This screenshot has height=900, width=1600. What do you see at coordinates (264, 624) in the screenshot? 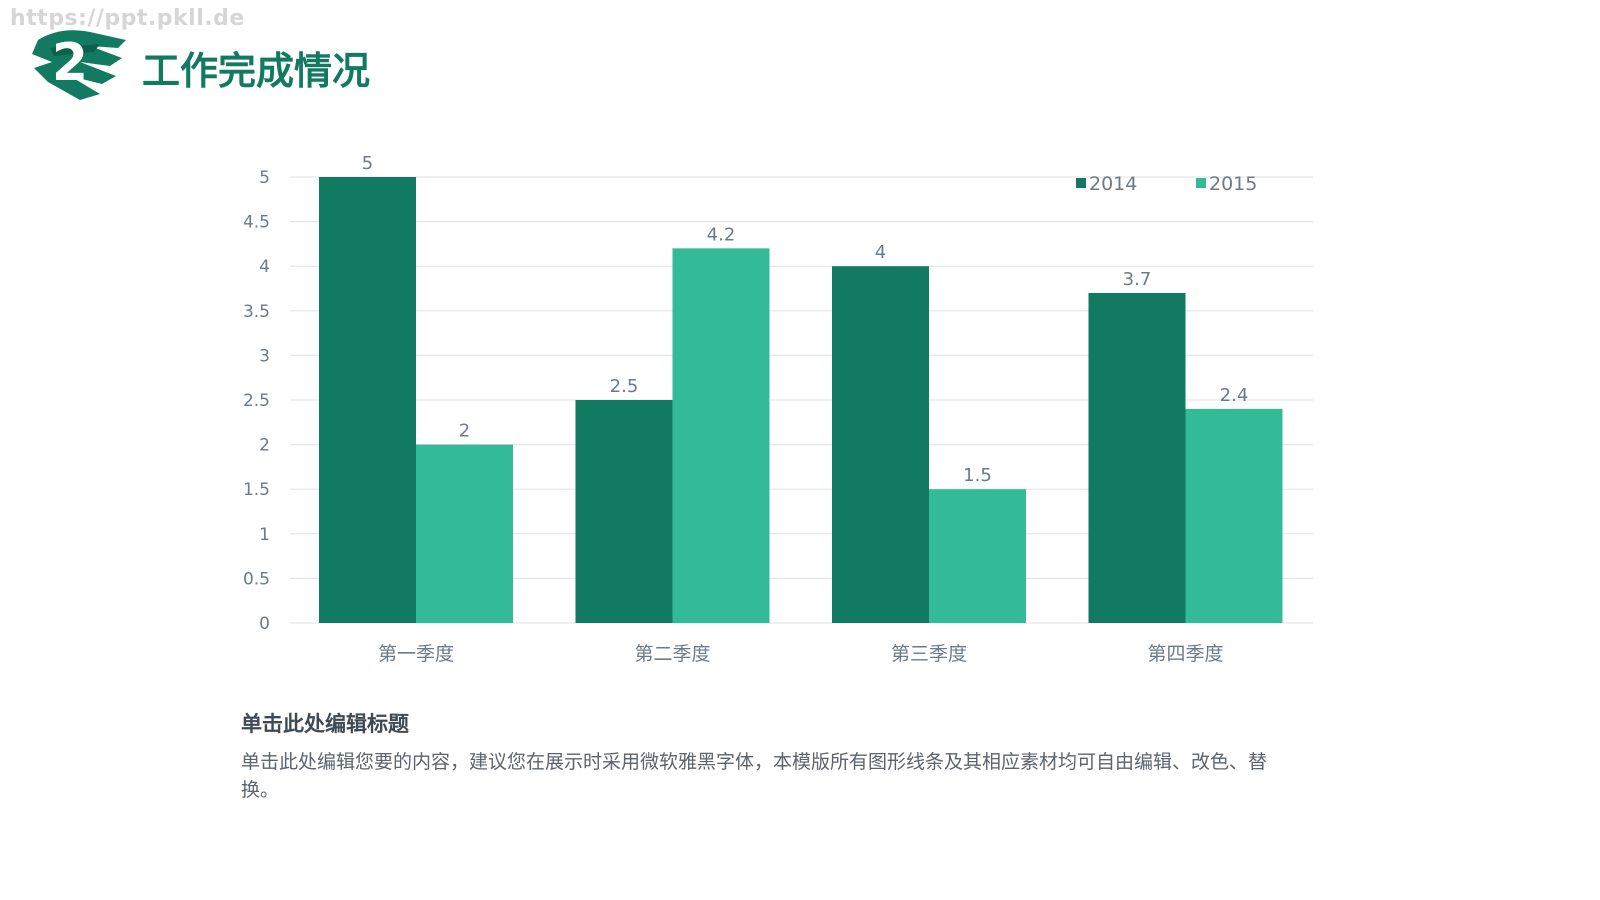
I see `y-tick-label: 0` at bounding box center [264, 624].